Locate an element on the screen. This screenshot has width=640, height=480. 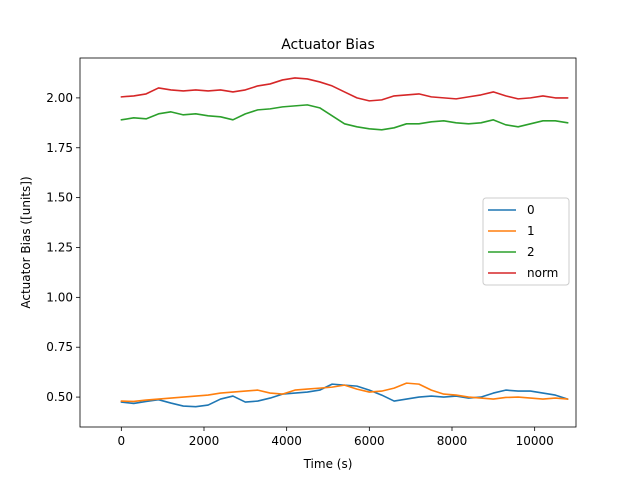
x-tick-label: 6000 is located at coordinates (369, 441).